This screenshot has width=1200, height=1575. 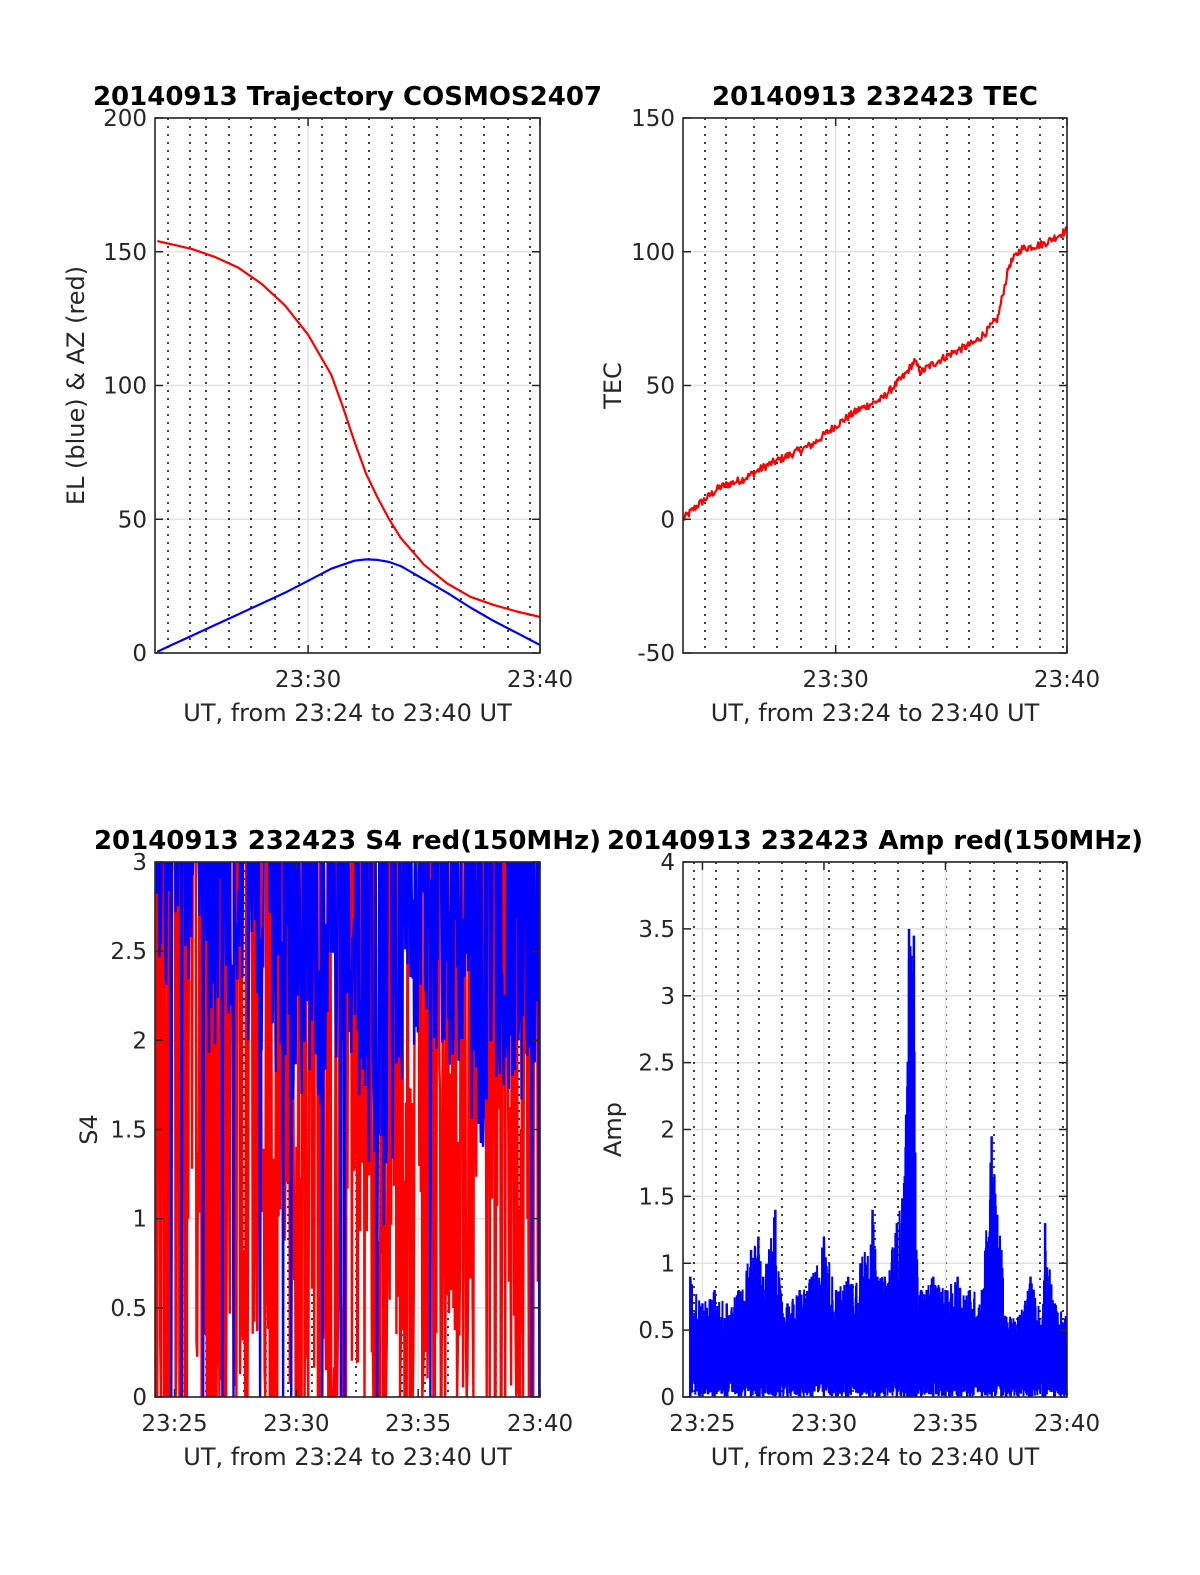 What do you see at coordinates (613, 386) in the screenshot?
I see `y-axis-label: TEC` at bounding box center [613, 386].